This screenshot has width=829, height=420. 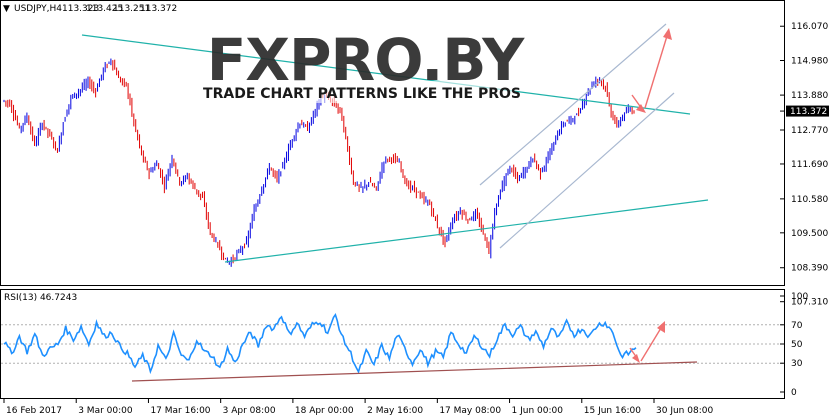 I want to click on rsi-tick-label: 70, so click(x=797, y=326).